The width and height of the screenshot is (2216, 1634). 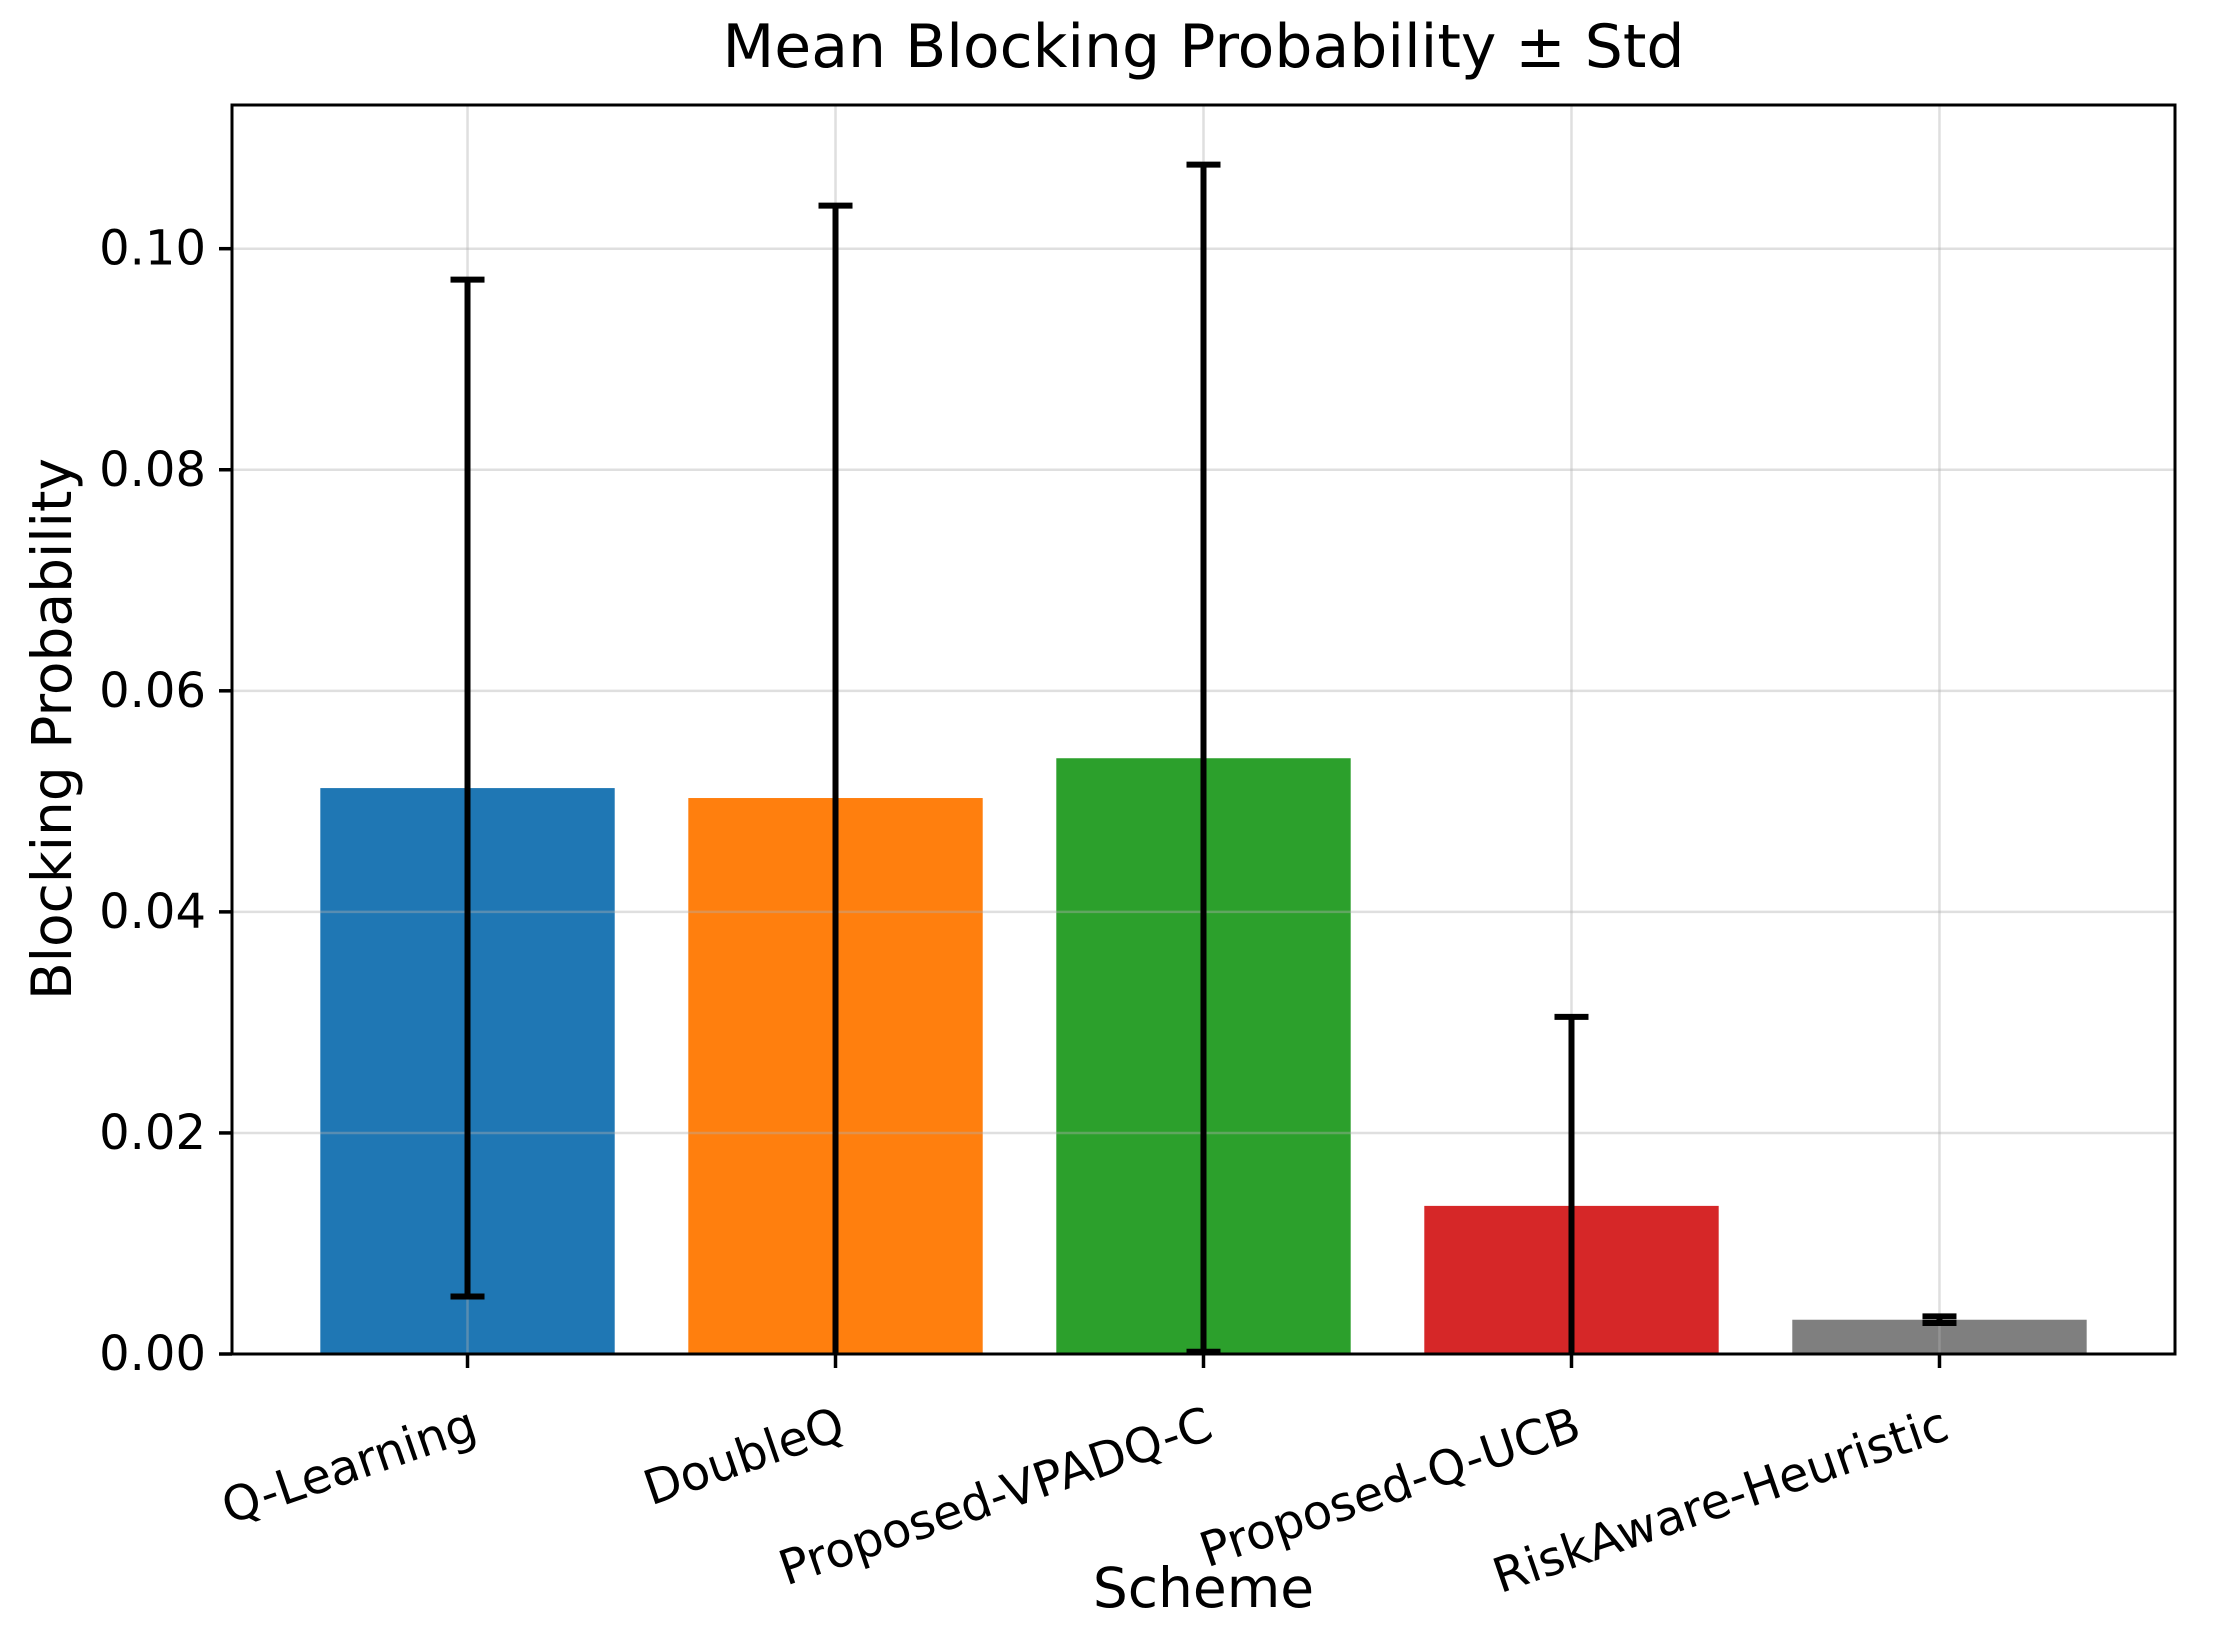 I want to click on y-axis-label: Blocking Probability, so click(x=52, y=729).